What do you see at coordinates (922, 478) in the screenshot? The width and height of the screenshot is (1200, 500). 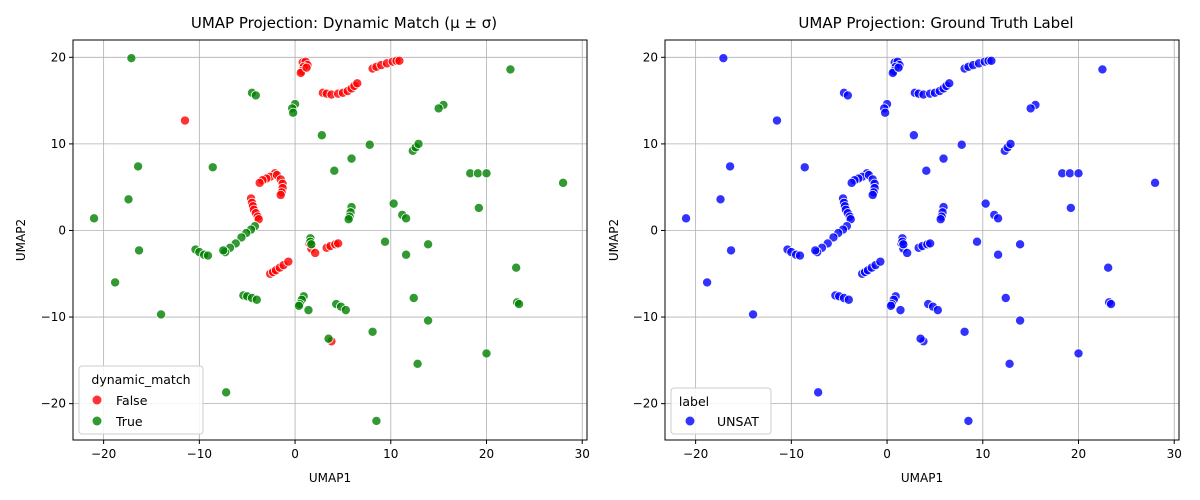 I see `x-axis-label: UMAP1` at bounding box center [922, 478].